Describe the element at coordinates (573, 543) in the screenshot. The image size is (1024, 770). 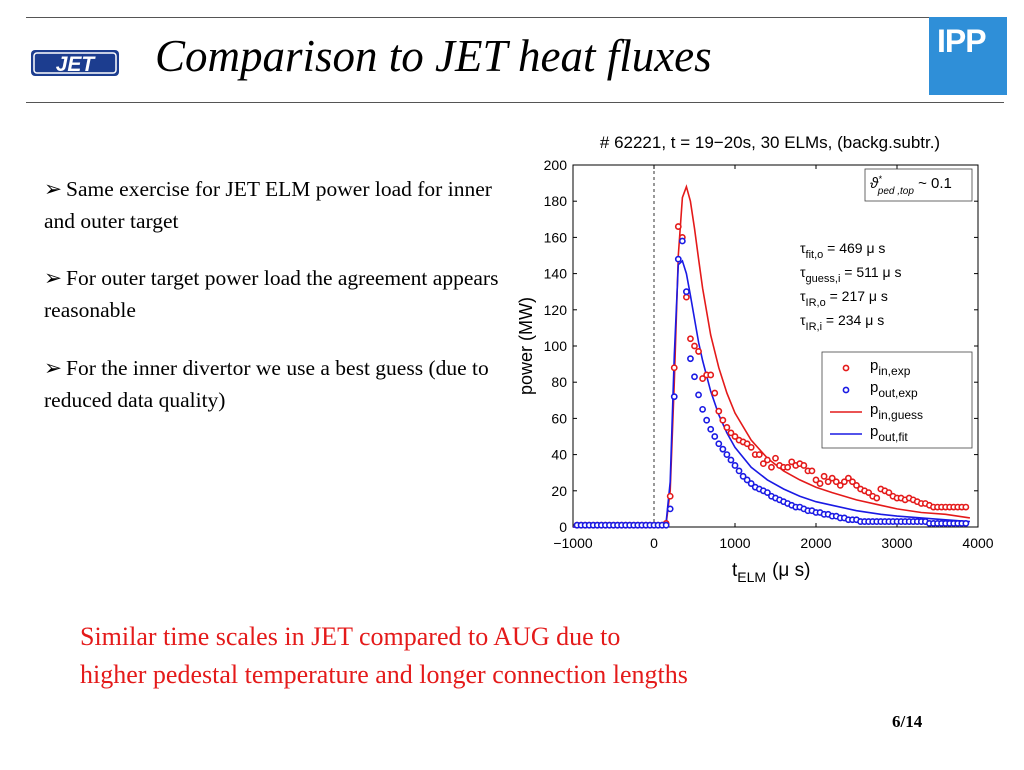
I see `x-tick-label: −1000` at that location.